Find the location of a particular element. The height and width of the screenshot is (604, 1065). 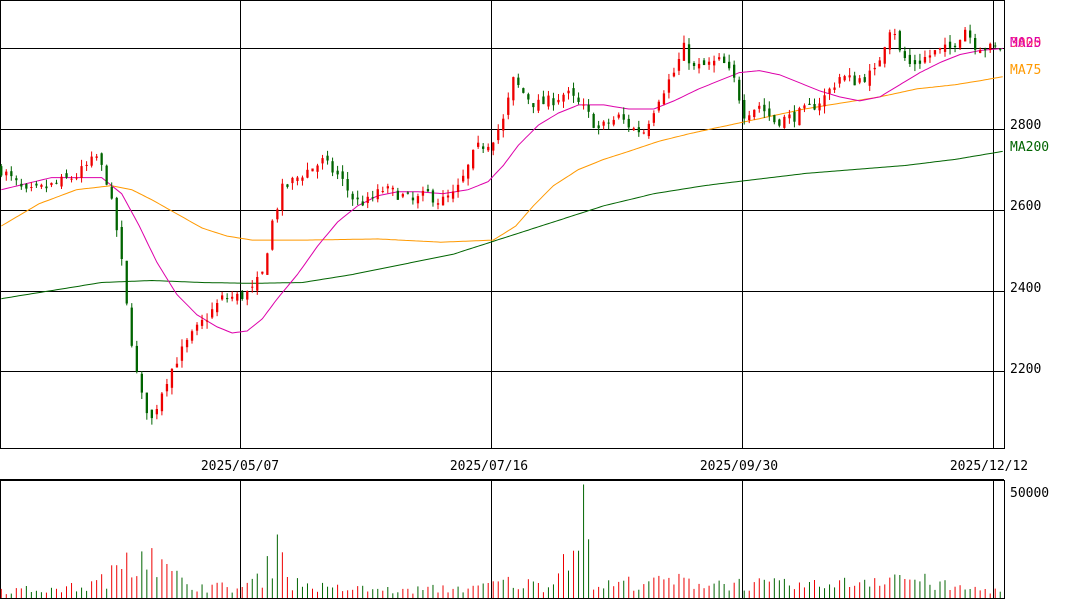

x-tick-label: 2025/07/16 is located at coordinates (489, 466).